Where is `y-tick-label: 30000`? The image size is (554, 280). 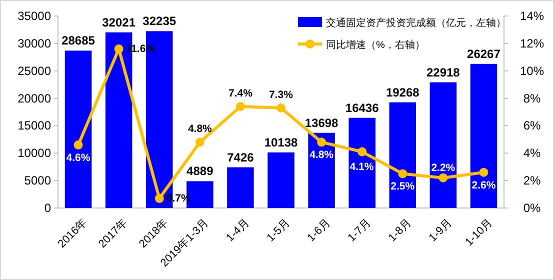 y-tick-label: 30000 is located at coordinates (35, 43).